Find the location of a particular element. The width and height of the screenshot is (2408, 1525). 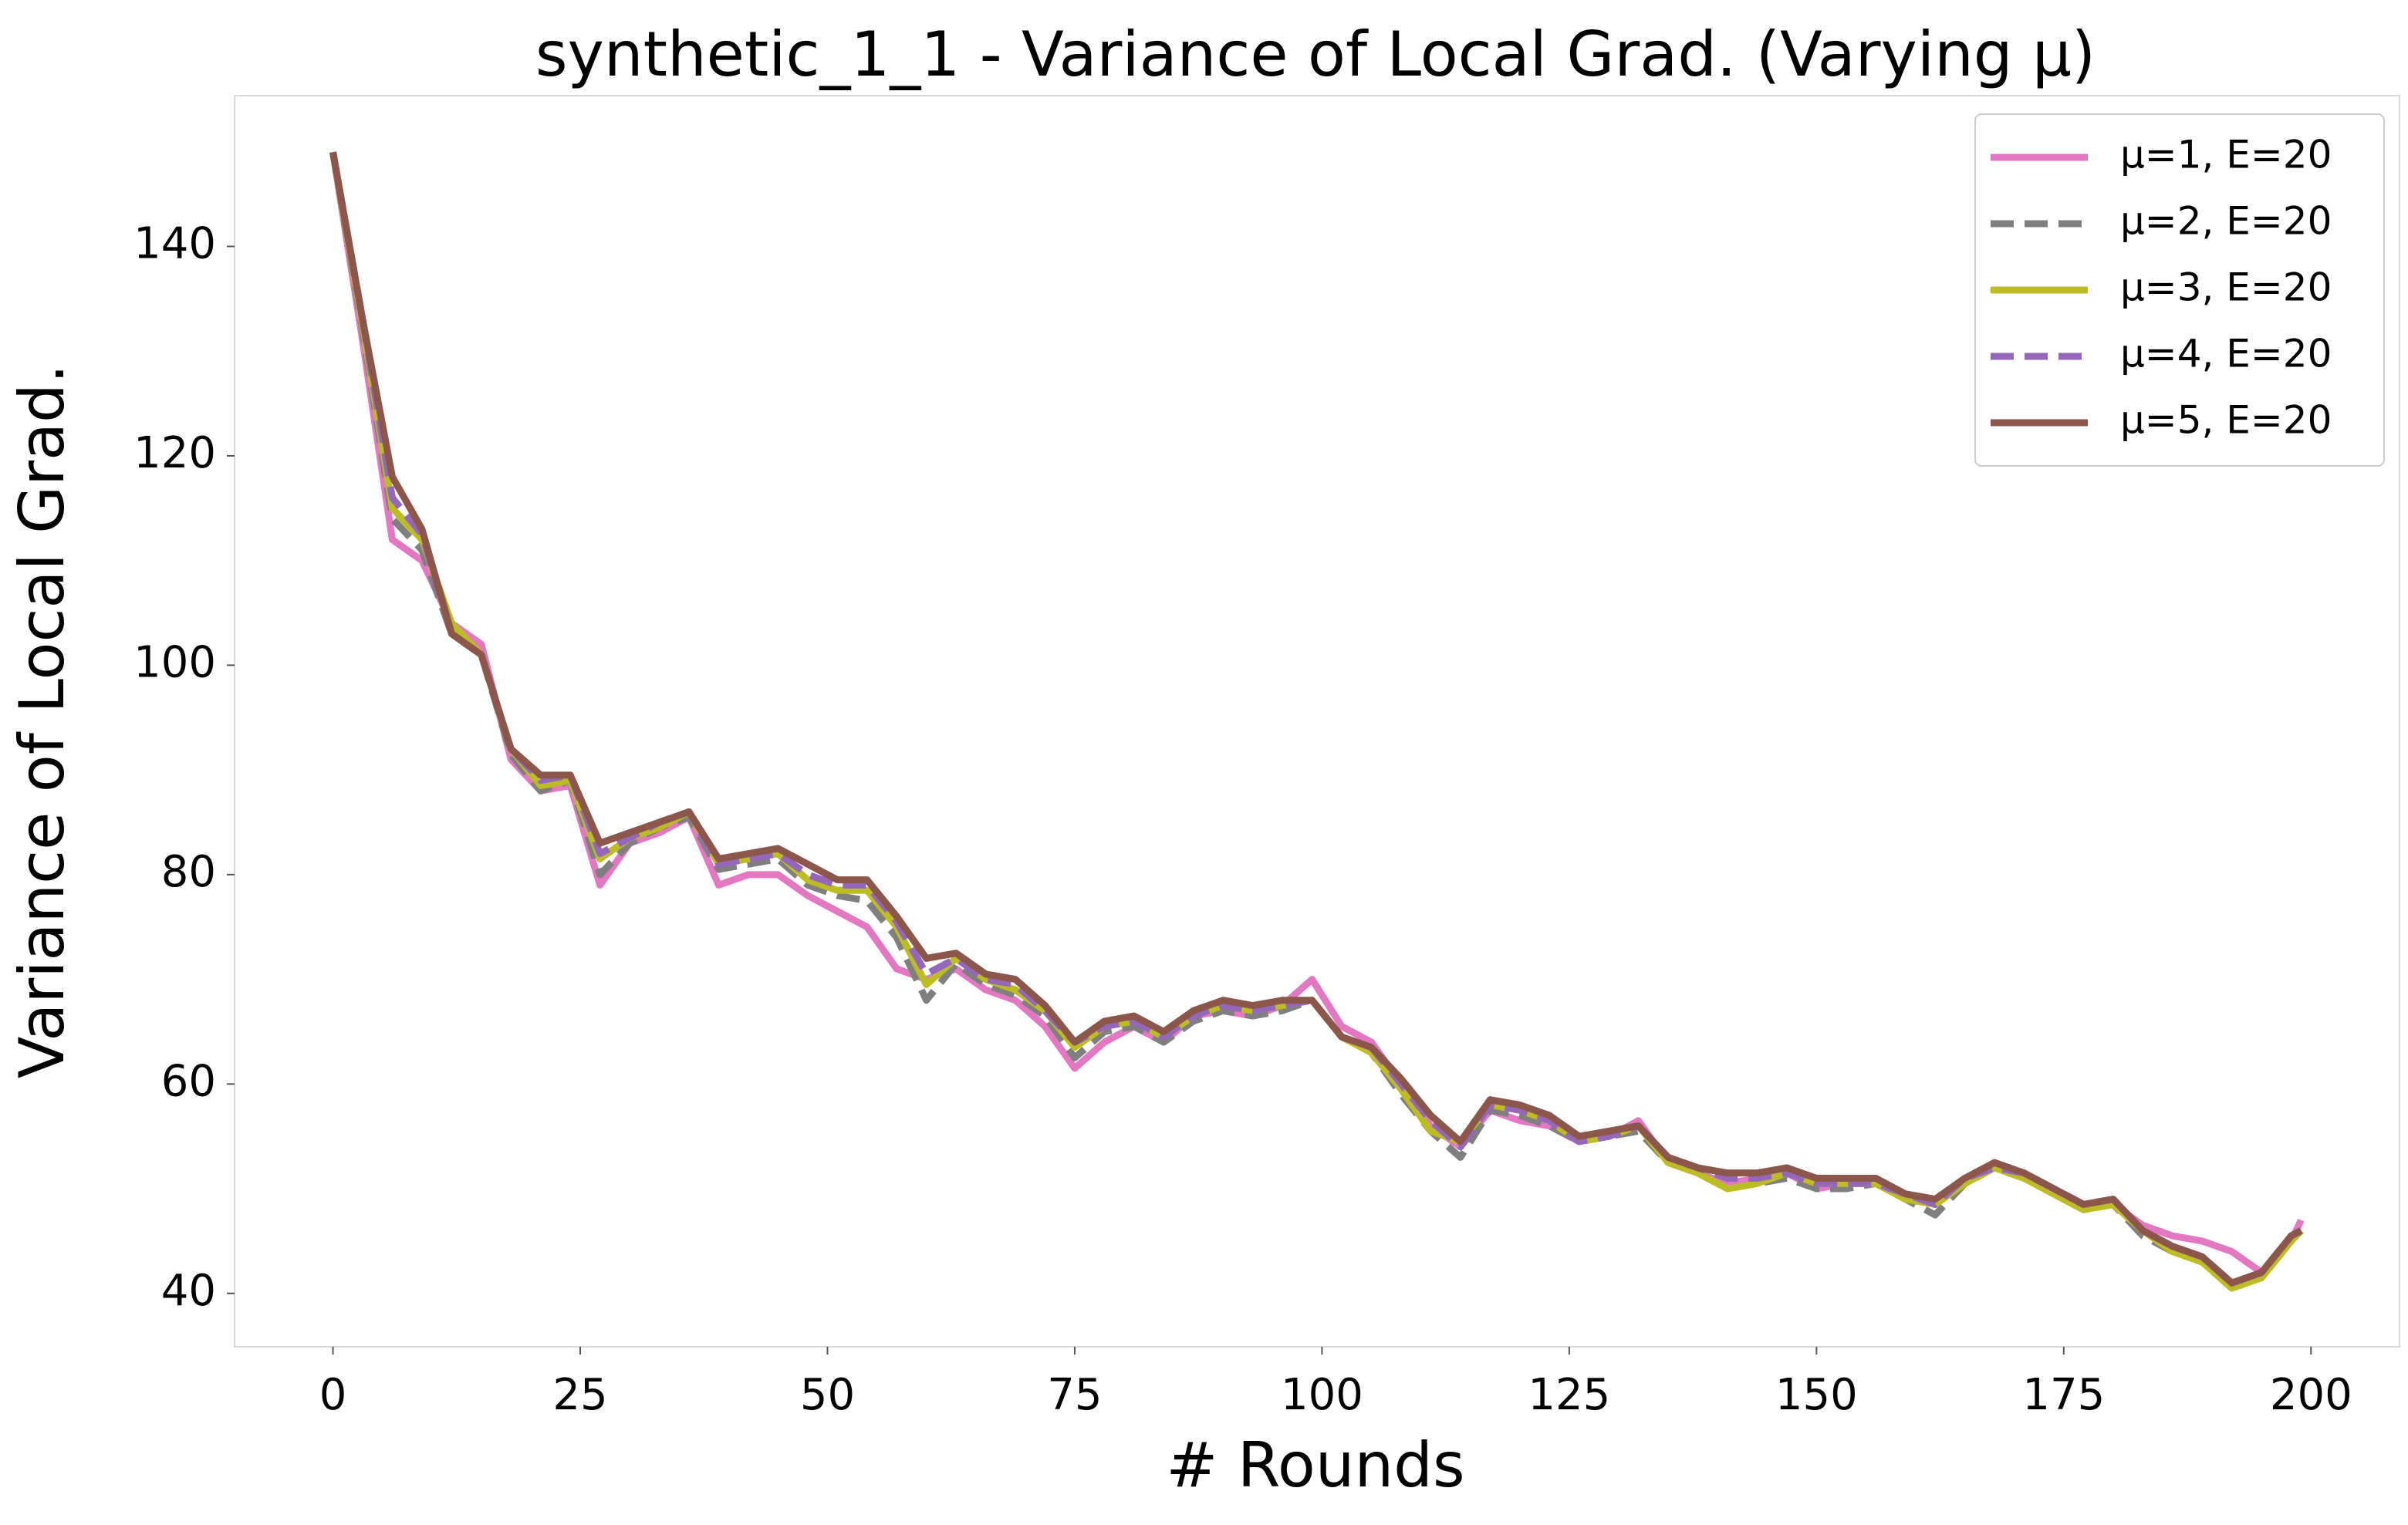

x-tick-label: 75 is located at coordinates (1074, 1395).